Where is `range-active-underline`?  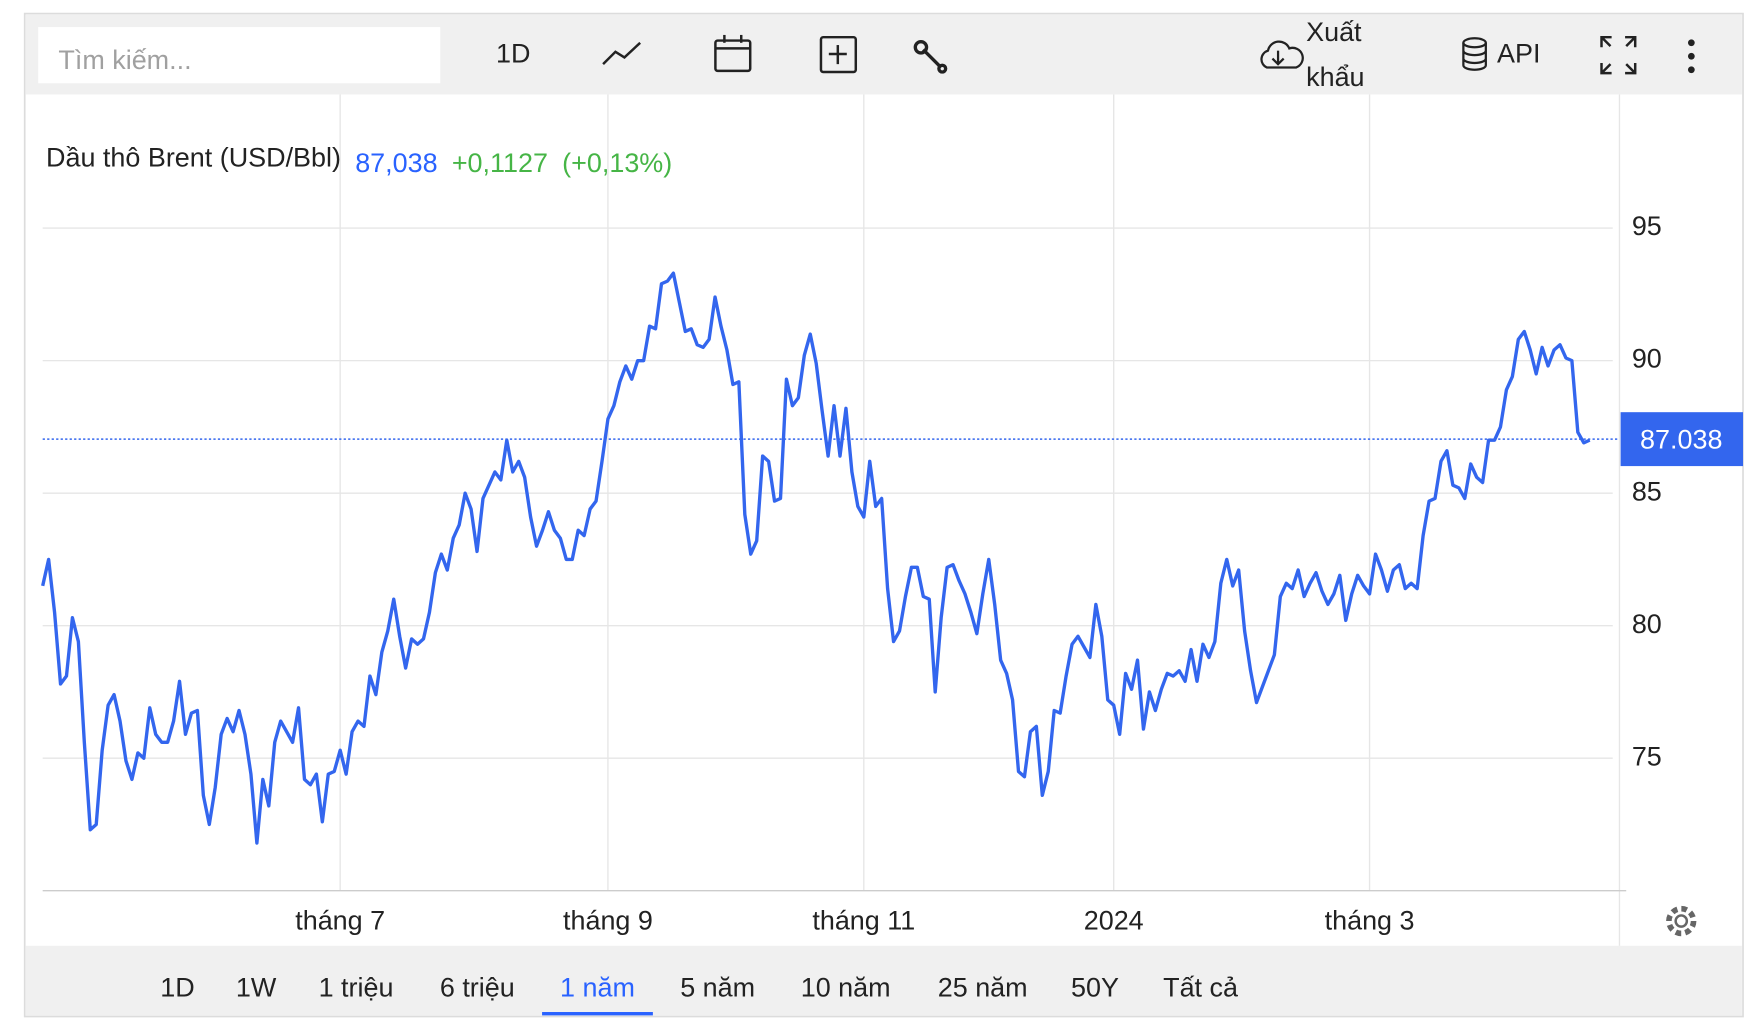 range-active-underline is located at coordinates (597, 1014).